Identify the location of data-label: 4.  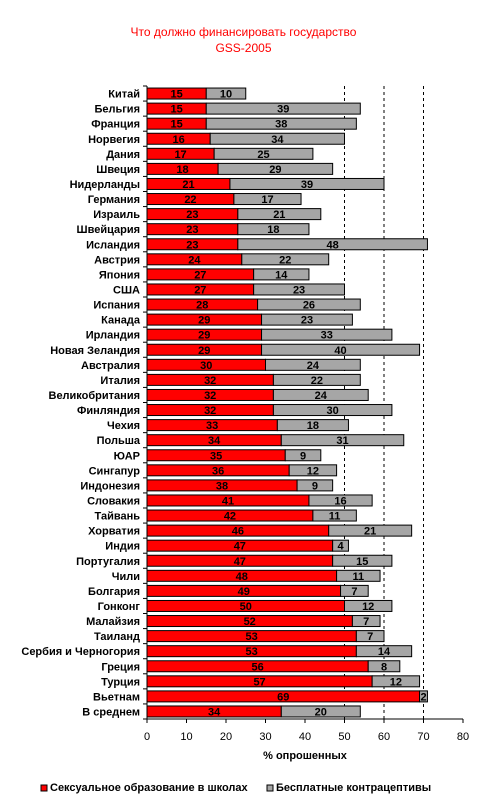
(340, 547).